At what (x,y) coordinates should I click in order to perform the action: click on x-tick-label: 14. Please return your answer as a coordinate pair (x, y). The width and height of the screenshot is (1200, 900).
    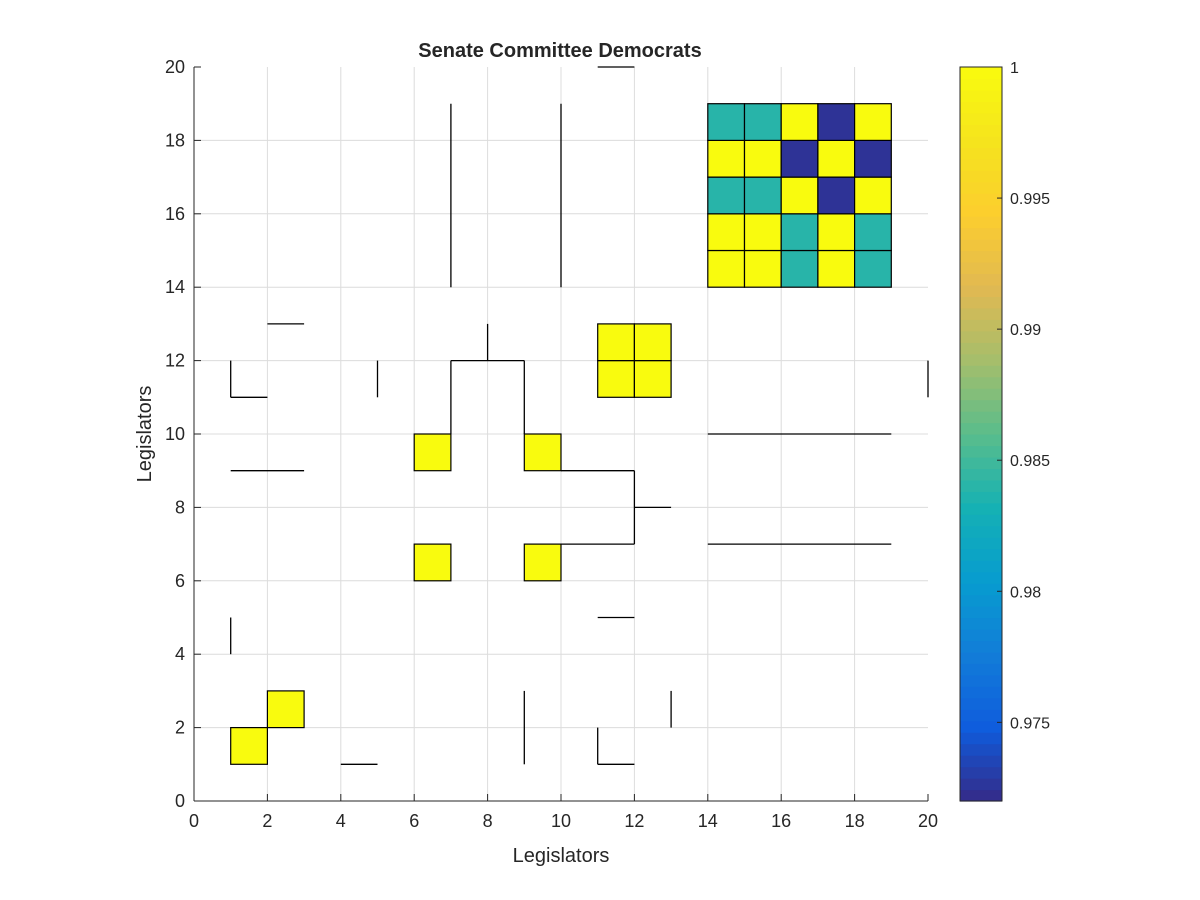
    Looking at the image, I should click on (708, 821).